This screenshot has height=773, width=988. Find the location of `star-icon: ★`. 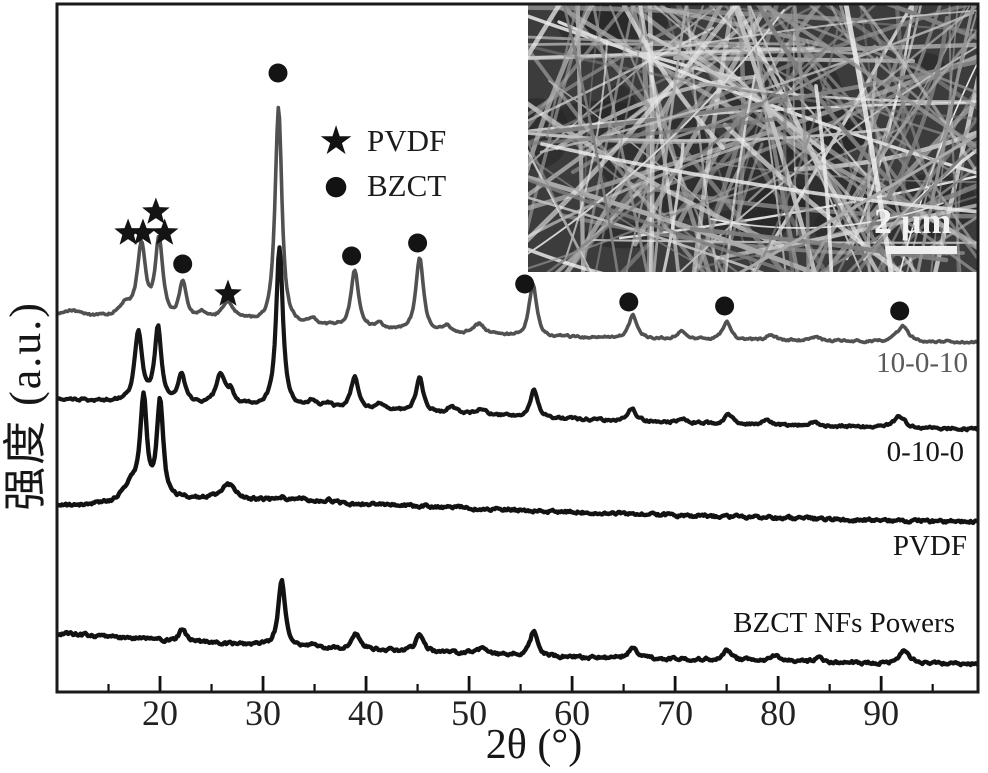

star-icon: ★ is located at coordinates (336, 140).